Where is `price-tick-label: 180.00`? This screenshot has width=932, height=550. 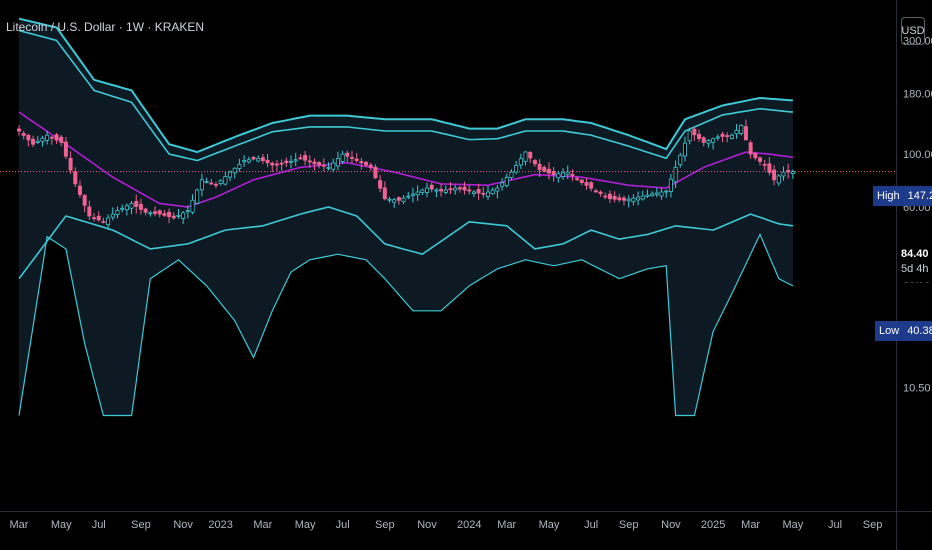 price-tick-label: 180.00 is located at coordinates (917, 94).